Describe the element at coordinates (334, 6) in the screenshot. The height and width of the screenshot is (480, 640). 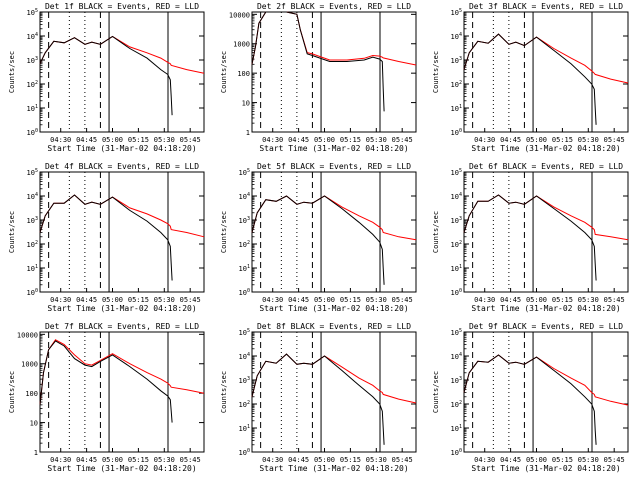
I see `panel-title: Det 2f BLACK = Events, RED = LLD` at that location.